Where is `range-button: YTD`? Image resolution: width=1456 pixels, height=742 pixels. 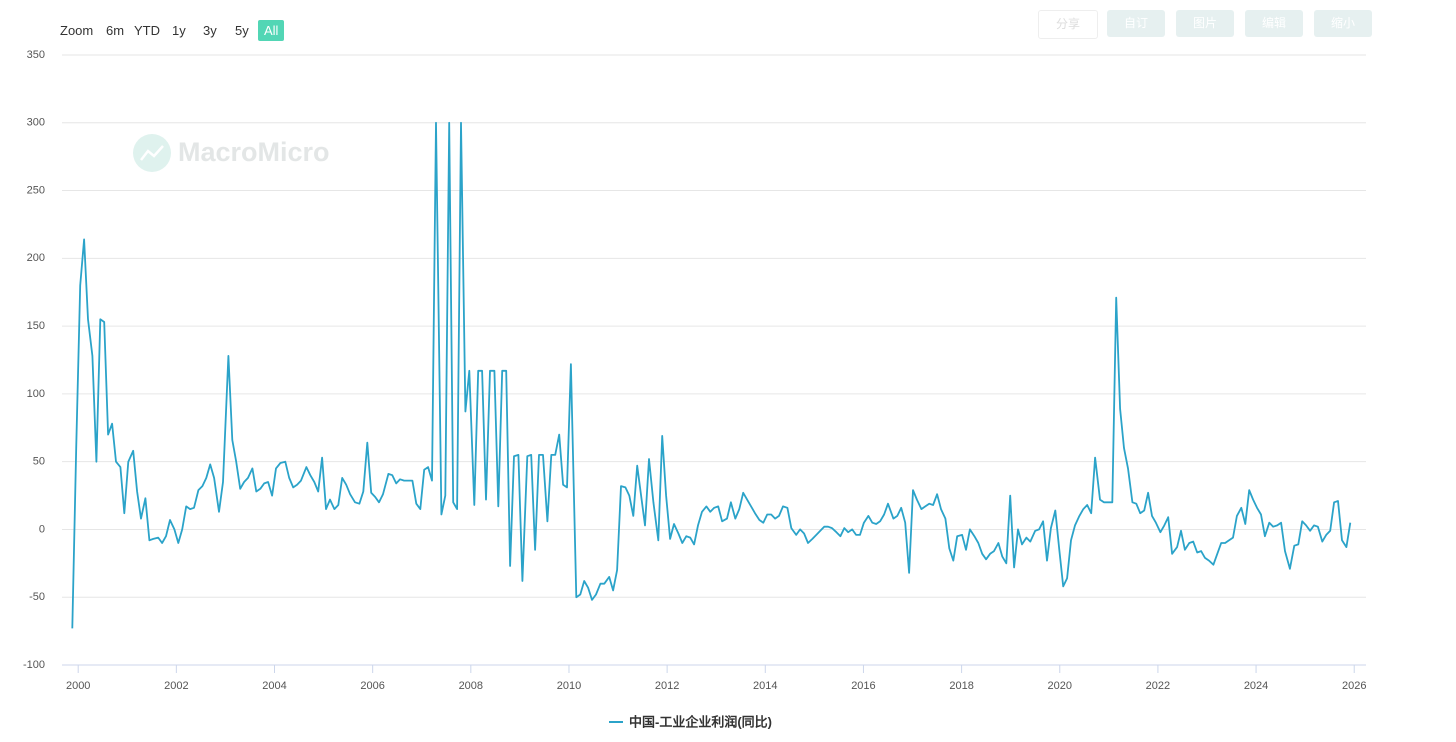
range-button: YTD is located at coordinates (147, 30).